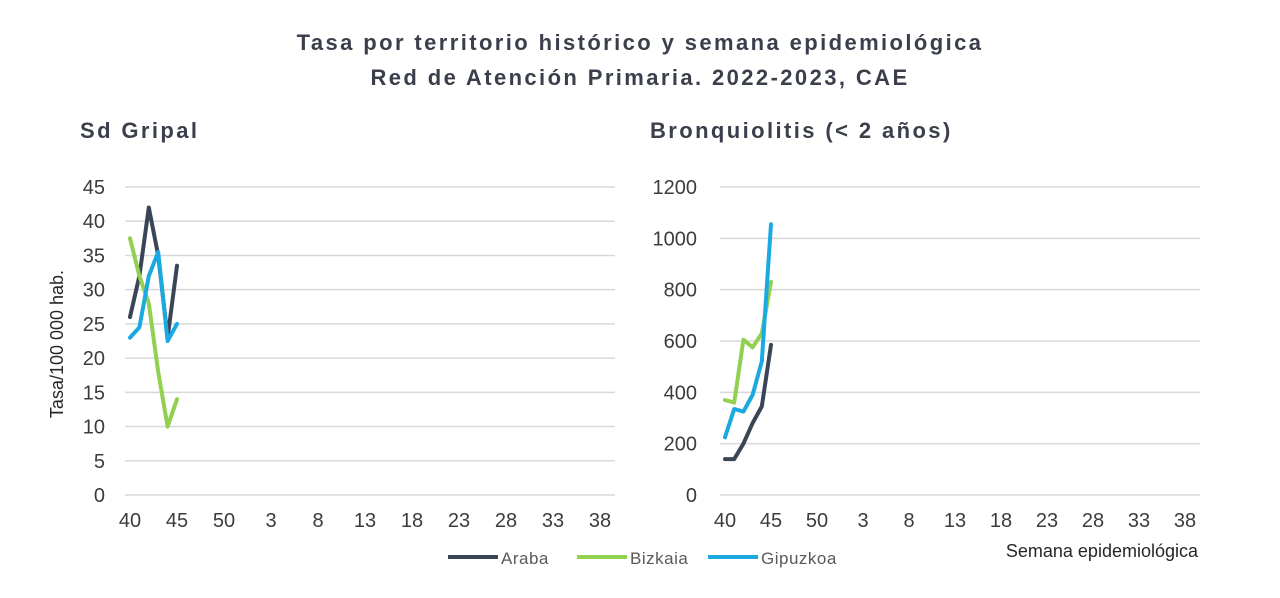  What do you see at coordinates (94, 359) in the screenshot?
I see `y-tick-label: 20` at bounding box center [94, 359].